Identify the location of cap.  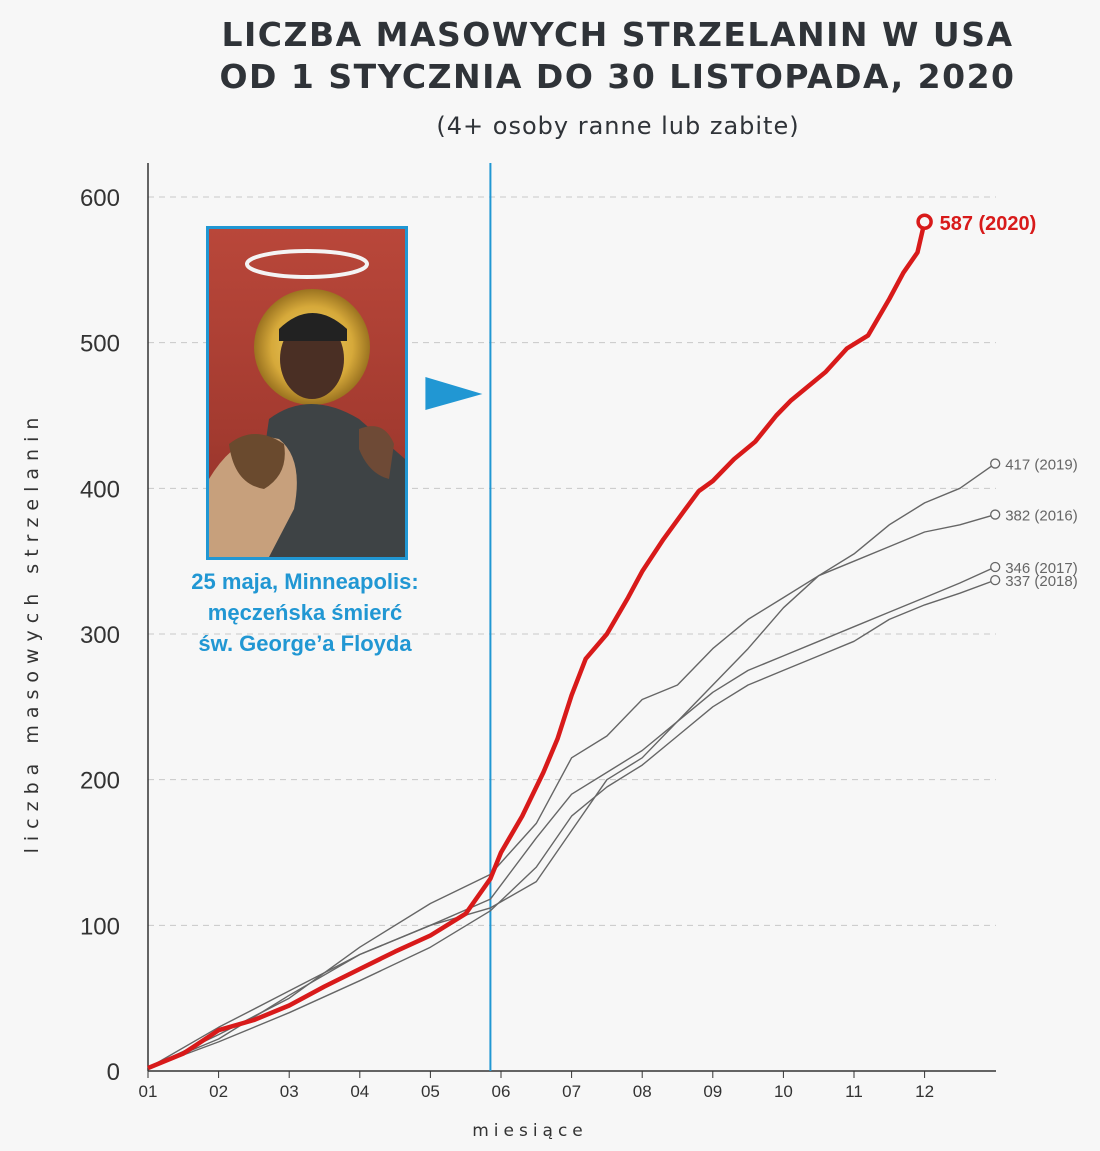
(313, 327).